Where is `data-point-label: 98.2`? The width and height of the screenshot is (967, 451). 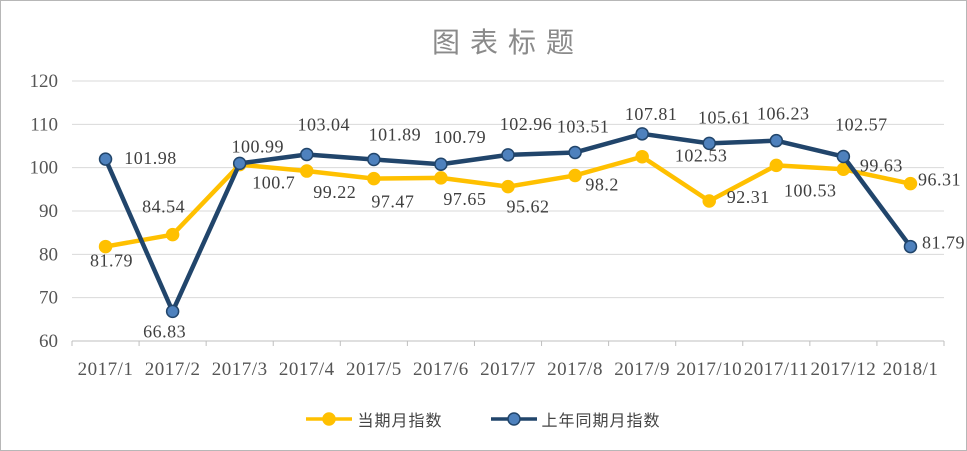 data-point-label: 98.2 is located at coordinates (602, 184).